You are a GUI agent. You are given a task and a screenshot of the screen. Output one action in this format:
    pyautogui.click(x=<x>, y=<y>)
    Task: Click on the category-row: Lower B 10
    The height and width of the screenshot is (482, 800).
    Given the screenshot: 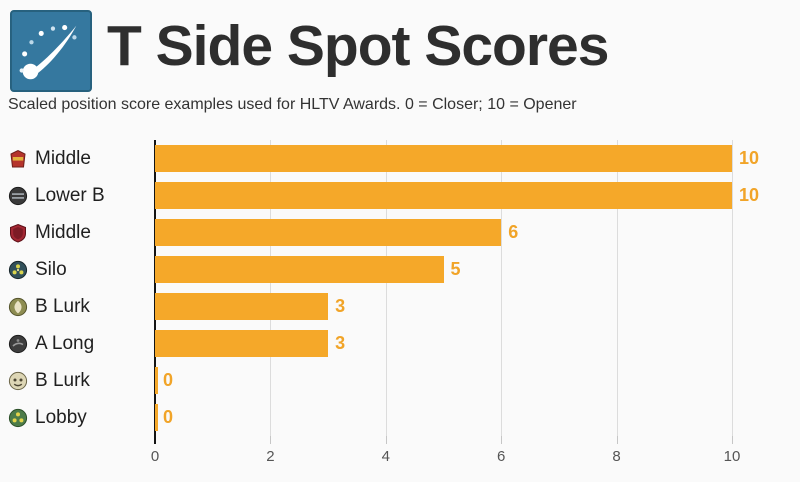 What is the action you would take?
    pyautogui.click(x=383, y=195)
    